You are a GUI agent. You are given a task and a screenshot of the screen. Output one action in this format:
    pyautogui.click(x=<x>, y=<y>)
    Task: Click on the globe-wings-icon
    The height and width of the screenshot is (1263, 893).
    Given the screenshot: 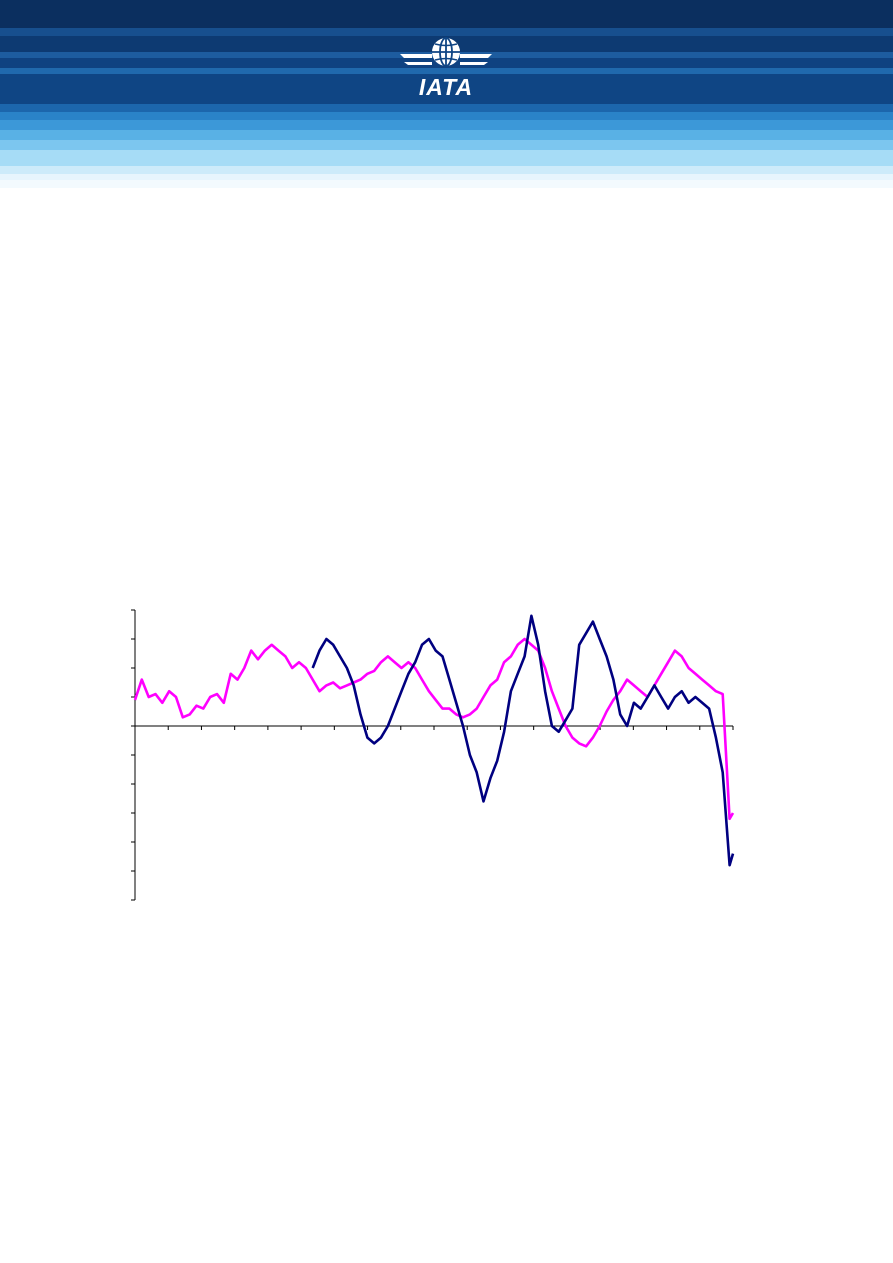 What is the action you would take?
    pyautogui.click(x=446, y=52)
    